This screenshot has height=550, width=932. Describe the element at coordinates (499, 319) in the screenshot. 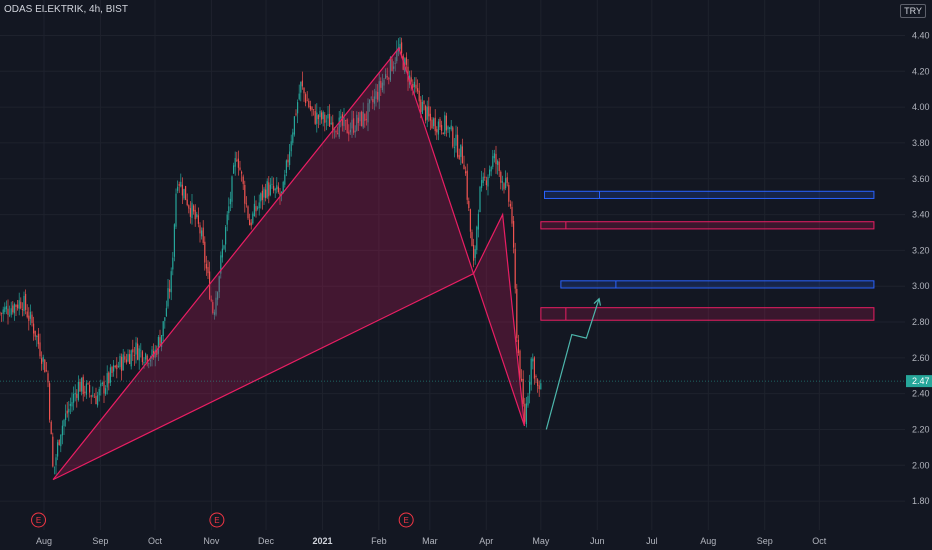

I see `pattern-bcd-triangle` at that location.